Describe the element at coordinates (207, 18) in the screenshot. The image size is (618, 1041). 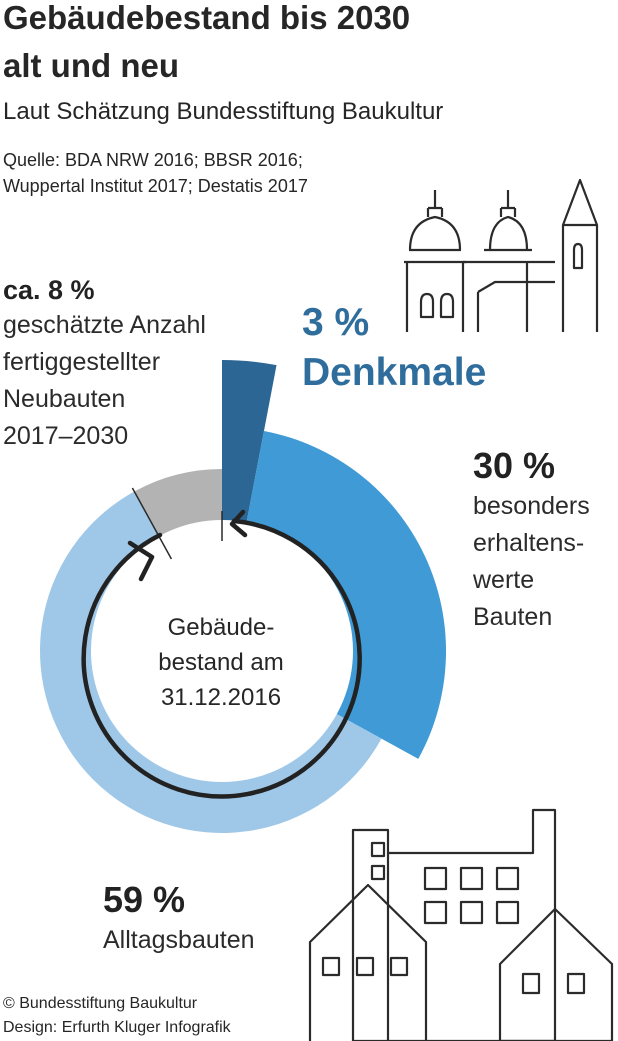
I see `title-line-1: Gebäudebestand bis 2030` at that location.